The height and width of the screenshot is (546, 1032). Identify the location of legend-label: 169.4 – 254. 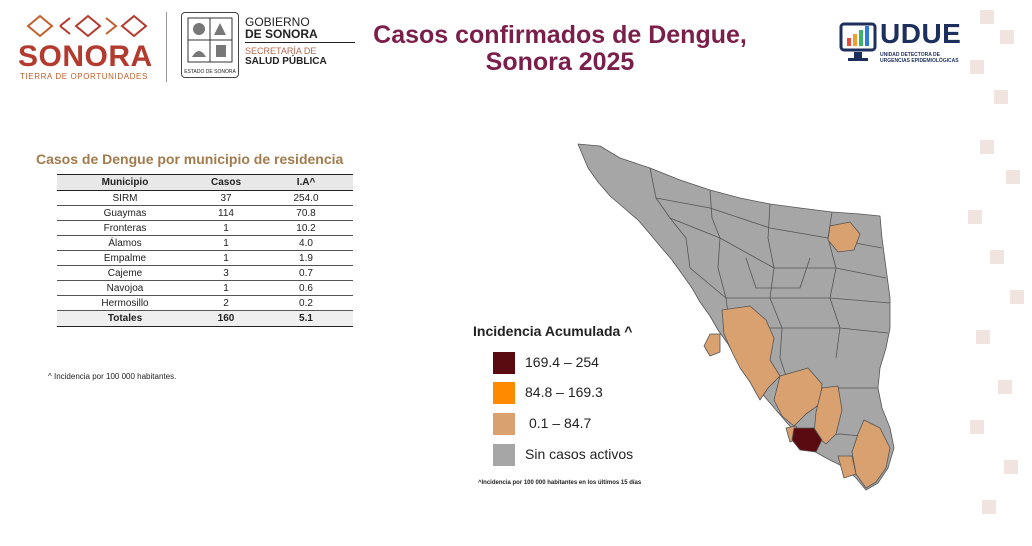
(562, 362).